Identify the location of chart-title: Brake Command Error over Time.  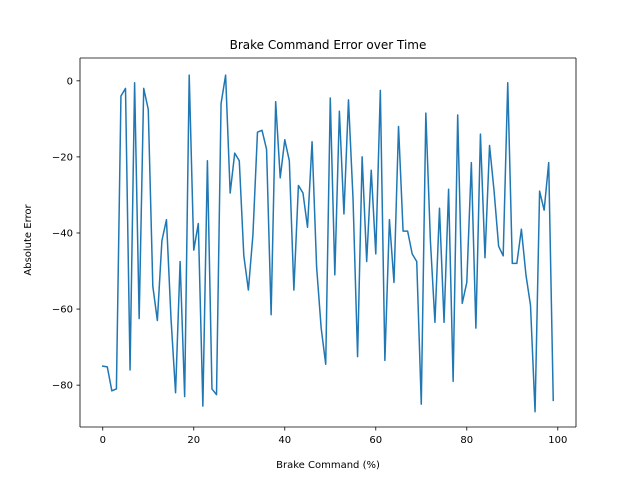
(328, 45).